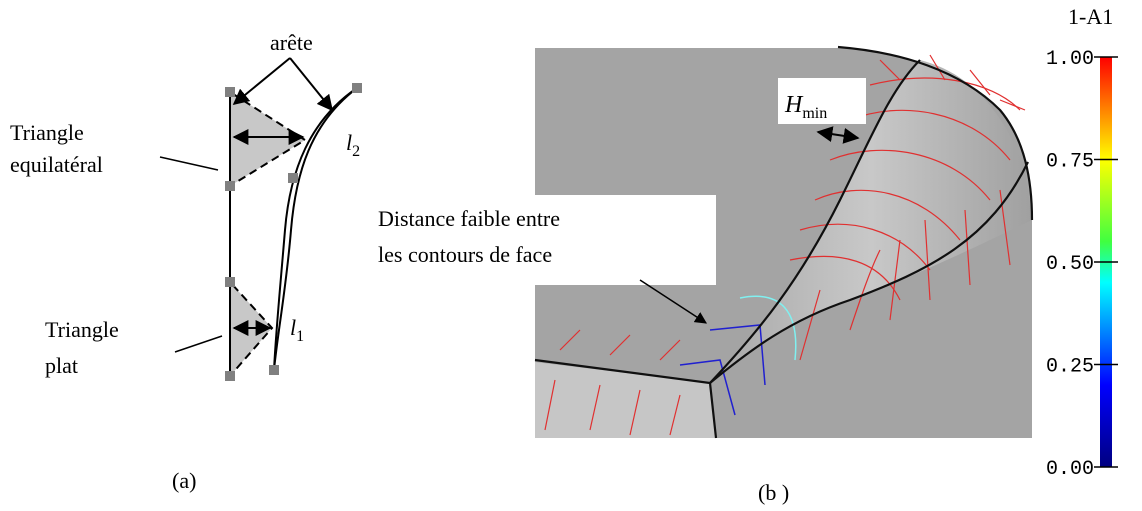  Describe the element at coordinates (356, 151) in the screenshot. I see `l2-sub: 2` at that location.